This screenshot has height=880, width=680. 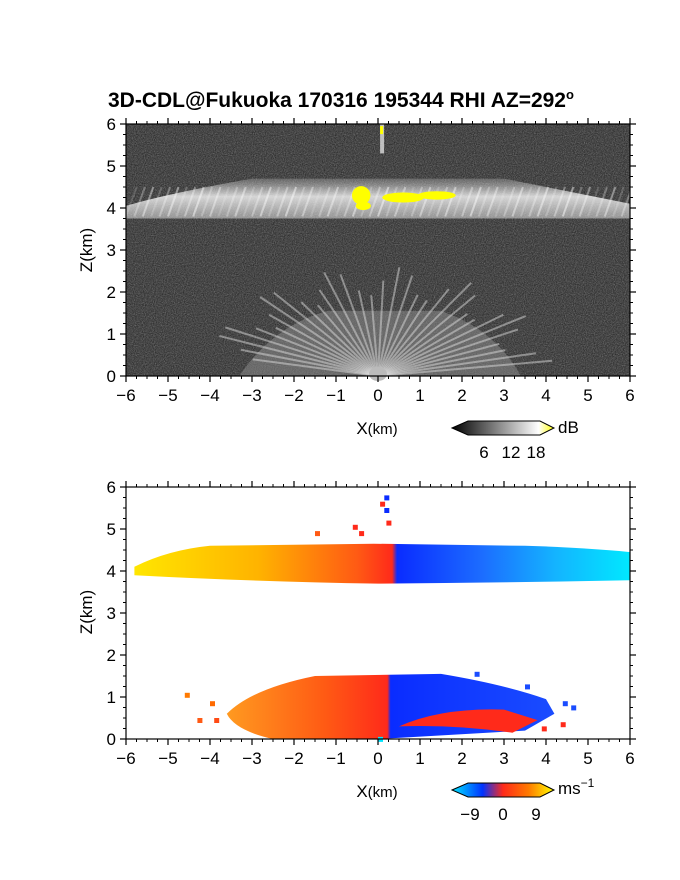 I want to click on velocity-x-tick-label: −2, so click(x=293, y=758).